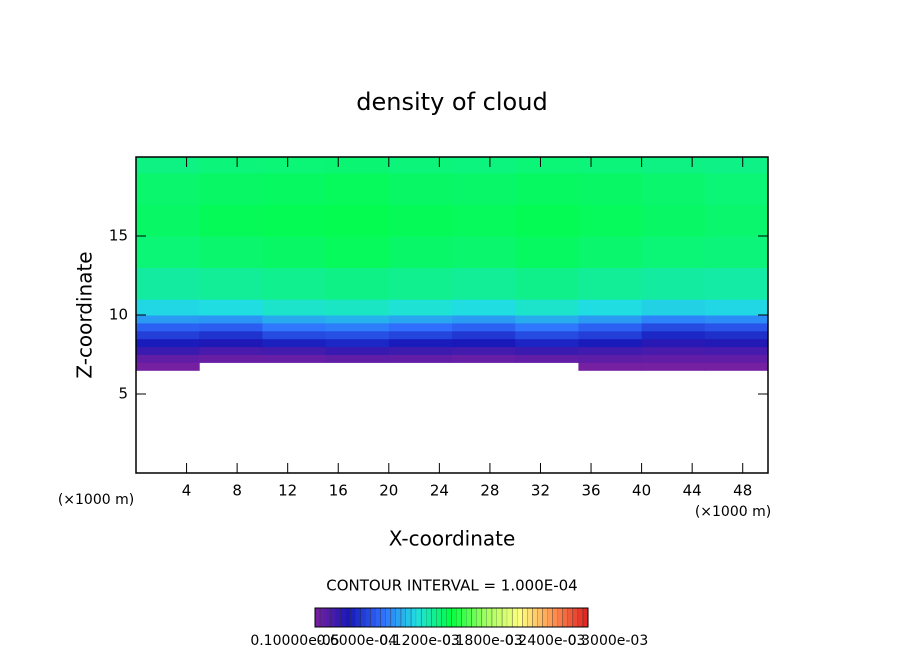 The height and width of the screenshot is (654, 904). I want to click on colorbar-label: 0.6000e-04, so click(357, 641).